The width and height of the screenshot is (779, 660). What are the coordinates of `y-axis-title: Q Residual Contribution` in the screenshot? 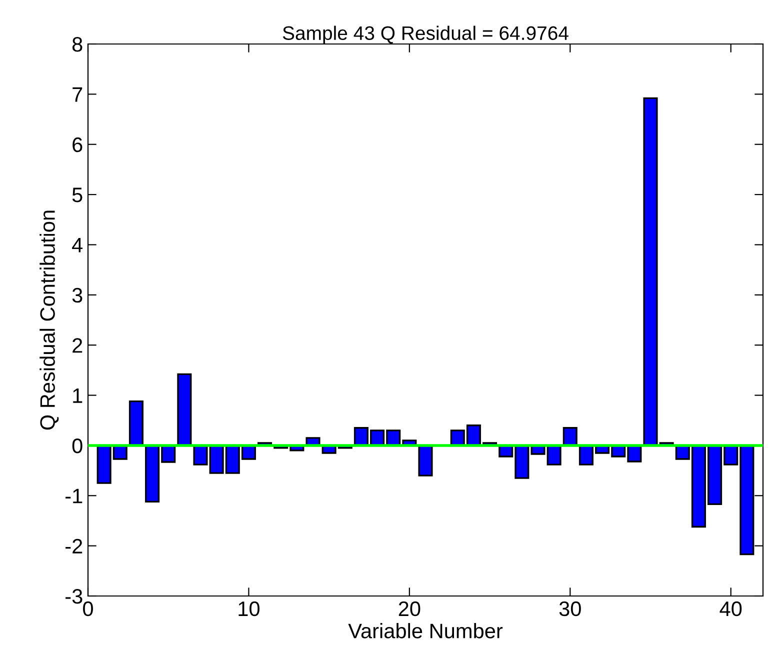 It's located at (49, 320).